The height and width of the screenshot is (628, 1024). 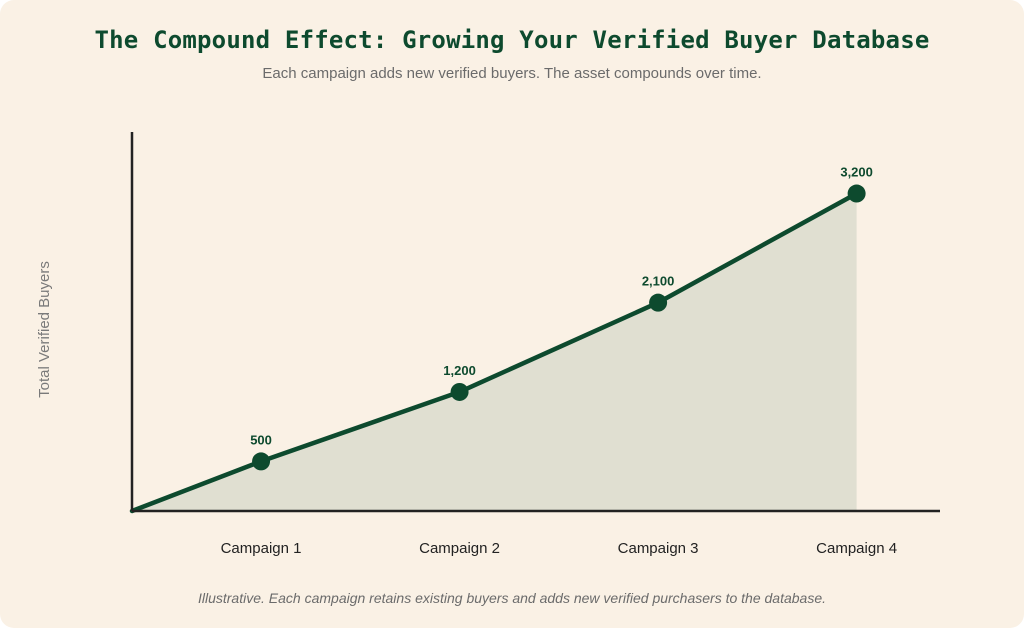 What do you see at coordinates (658, 281) in the screenshot?
I see `data-label: 2,100` at bounding box center [658, 281].